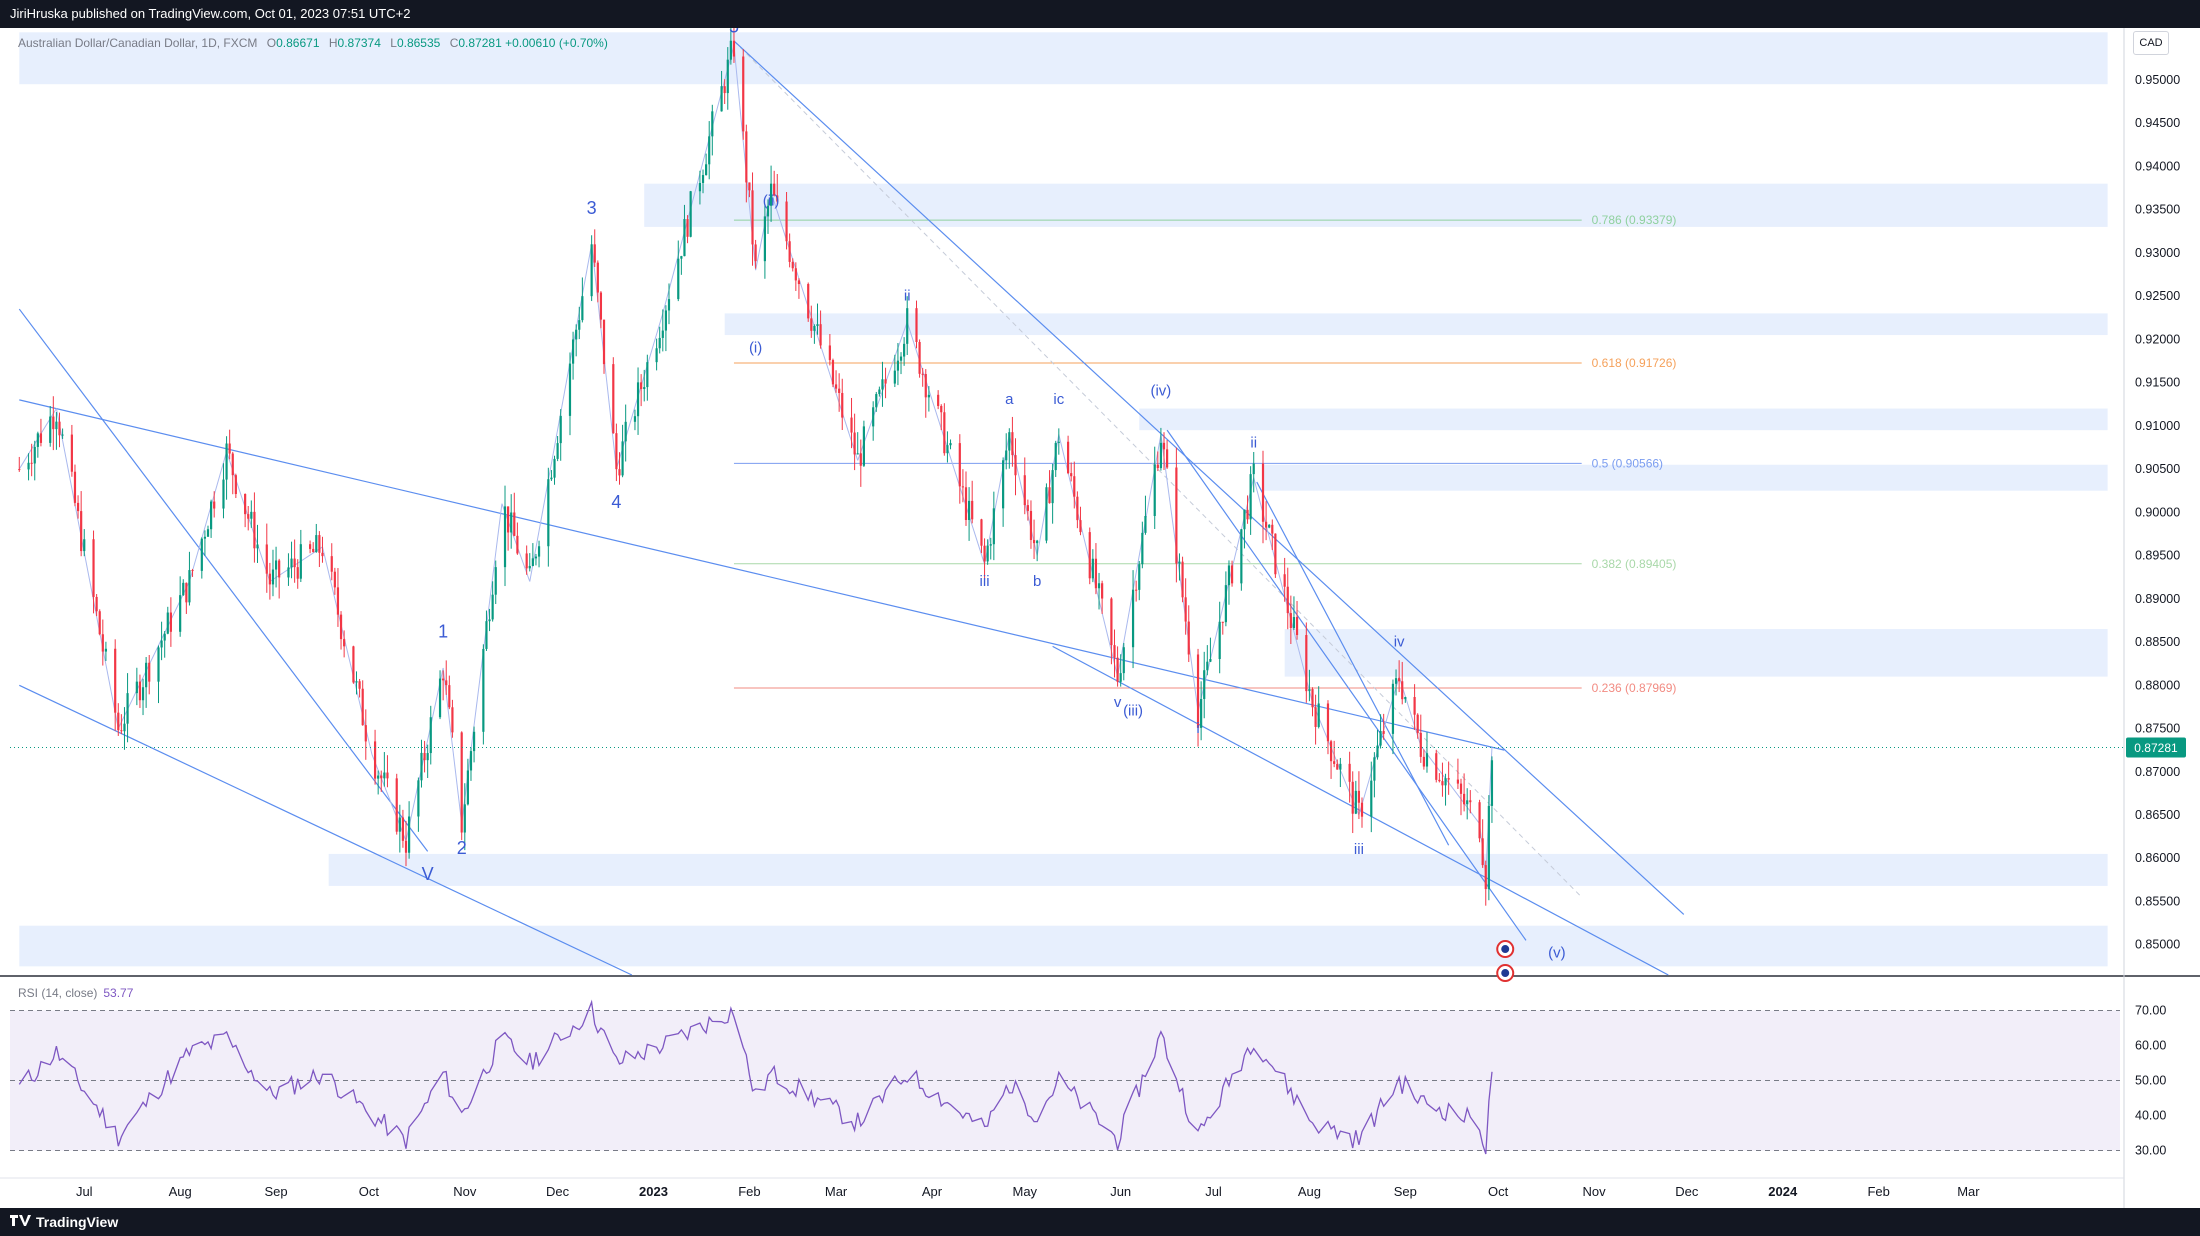 The width and height of the screenshot is (2200, 1236). What do you see at coordinates (2151, 43) in the screenshot?
I see `currency-button: CAD` at bounding box center [2151, 43].